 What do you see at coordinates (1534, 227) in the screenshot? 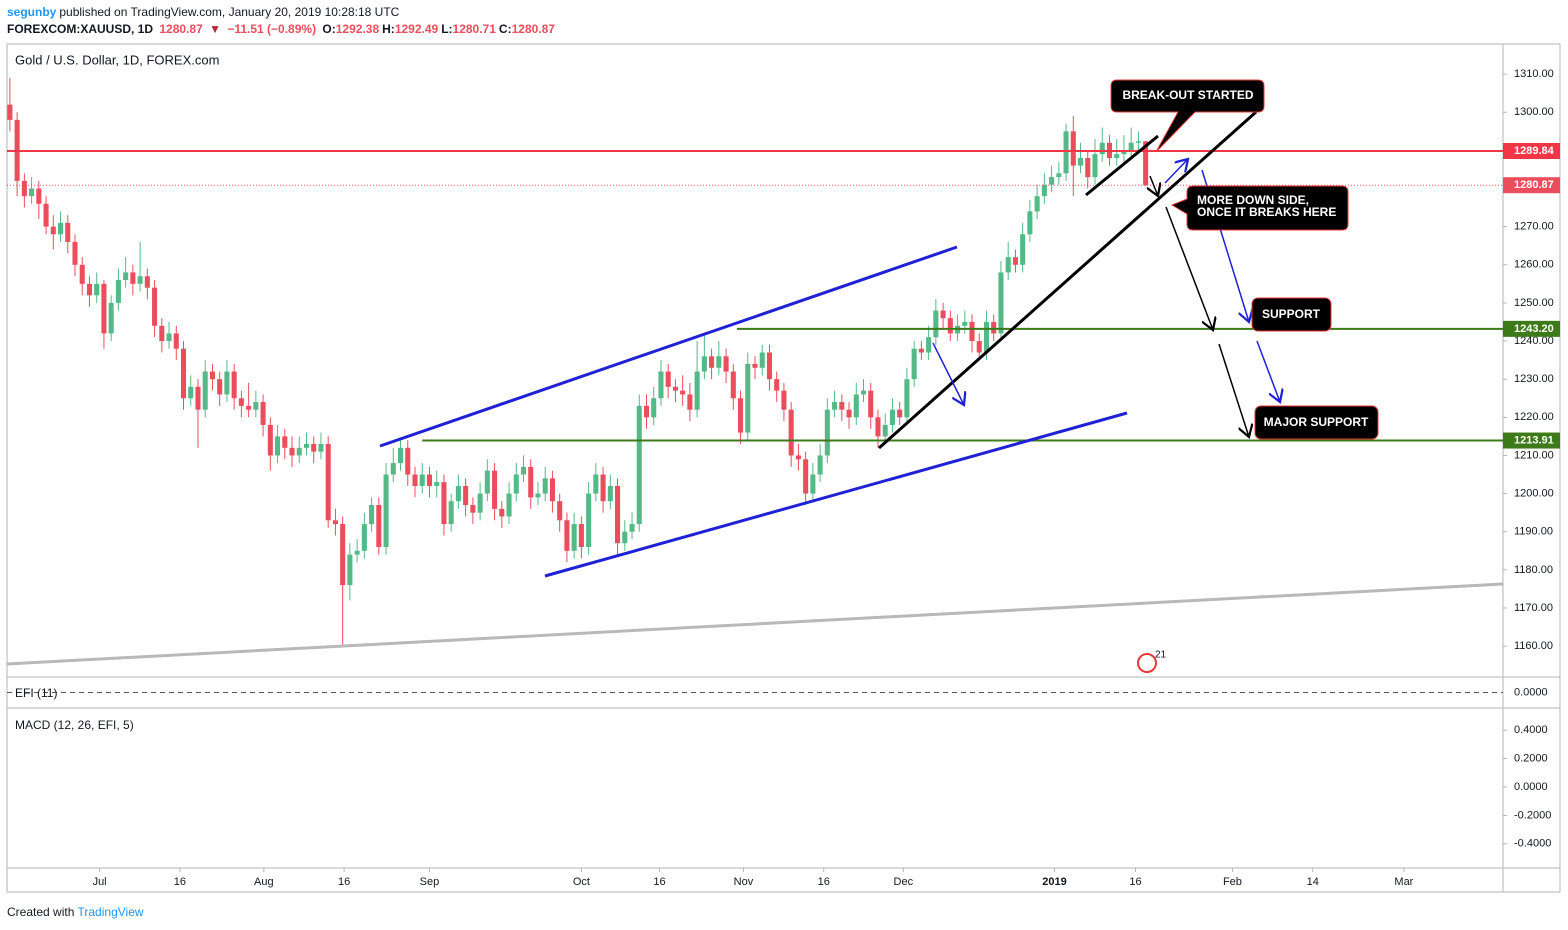
I see `y-tick-label: 1270.00` at bounding box center [1534, 227].